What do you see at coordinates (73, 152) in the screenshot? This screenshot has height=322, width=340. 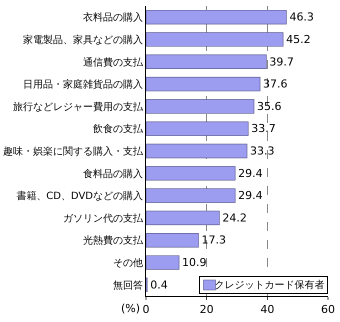 I see `y-tick-label: 趣味・娯楽に関する購入・支払` at bounding box center [73, 152].